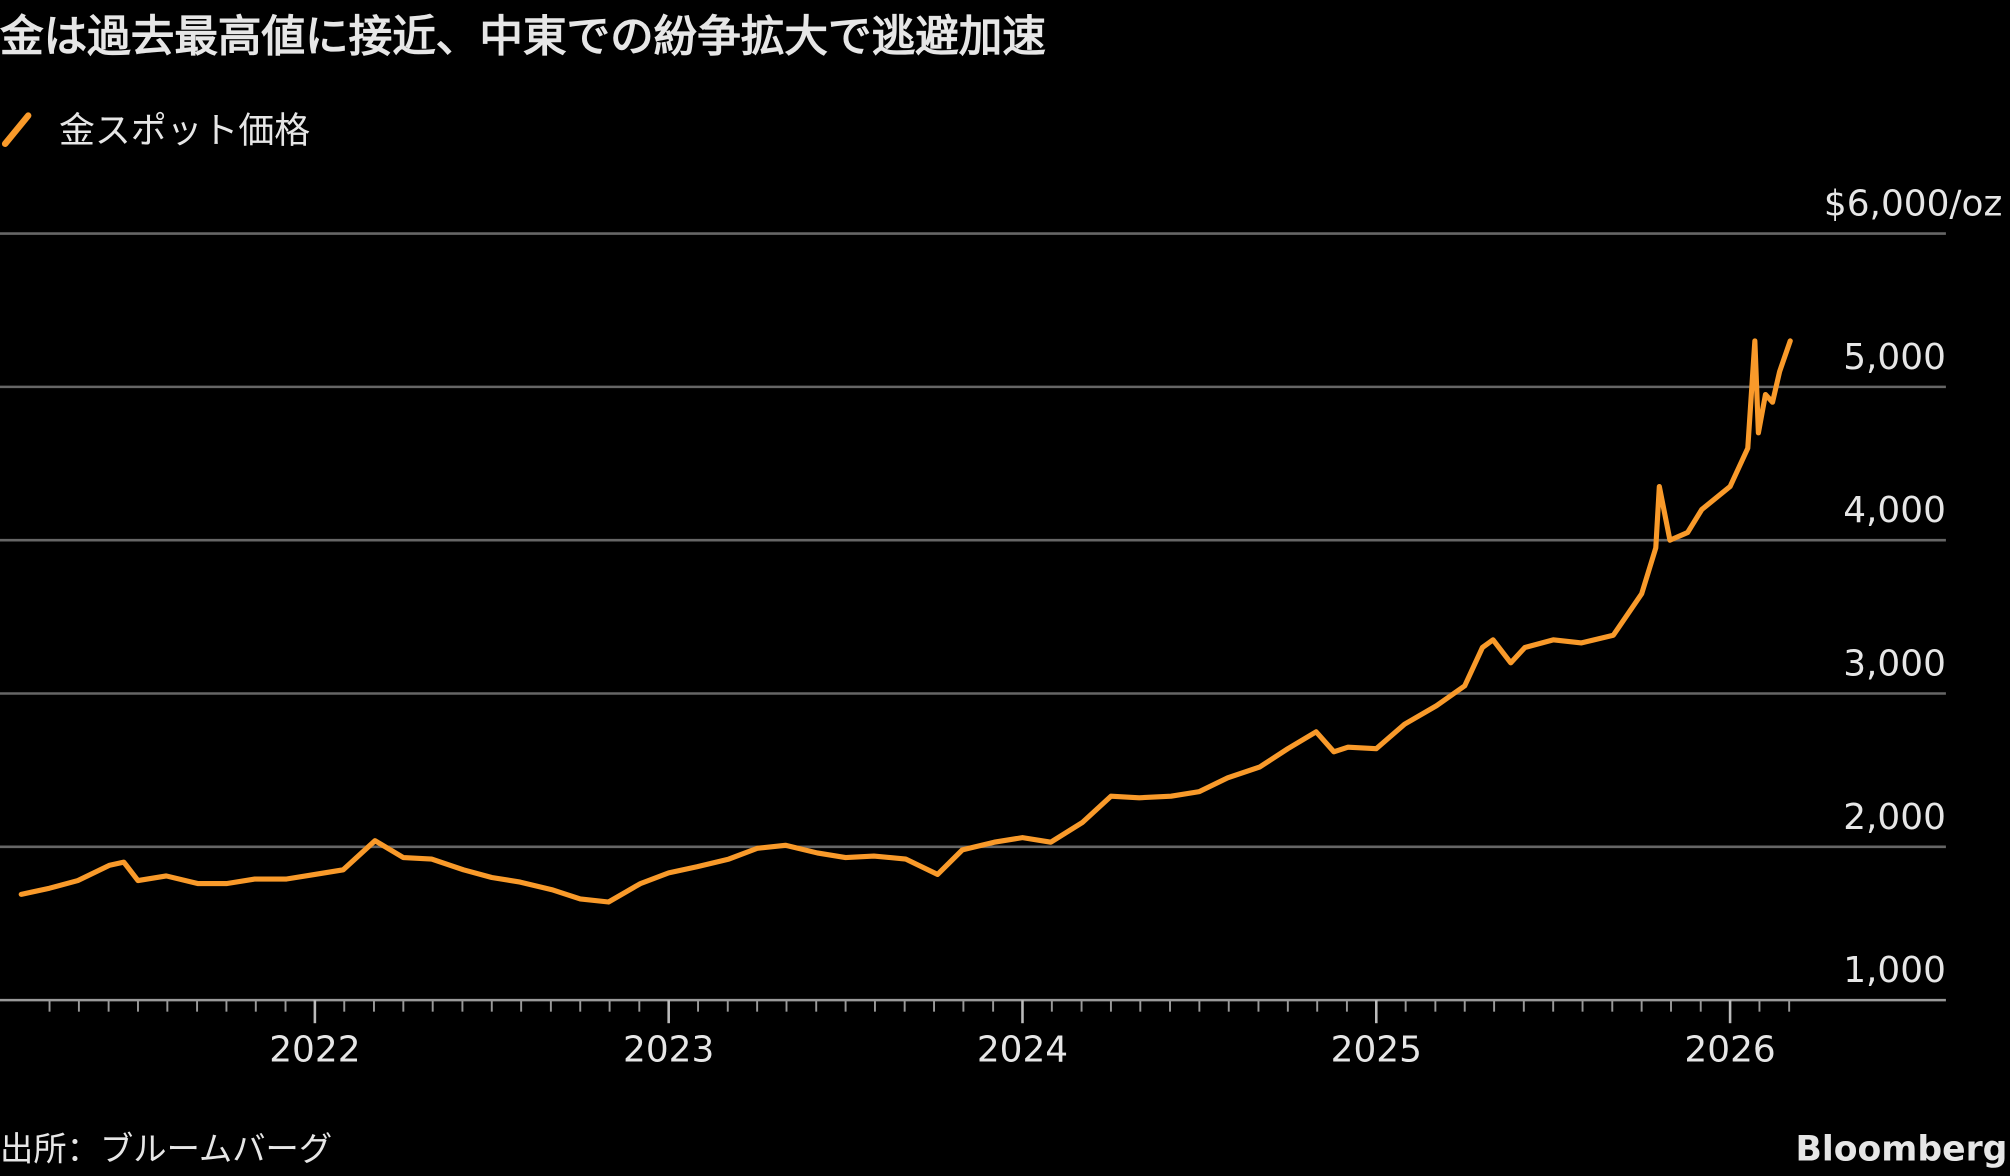  I want to click on brand: Bloomberg, so click(1901, 1149).